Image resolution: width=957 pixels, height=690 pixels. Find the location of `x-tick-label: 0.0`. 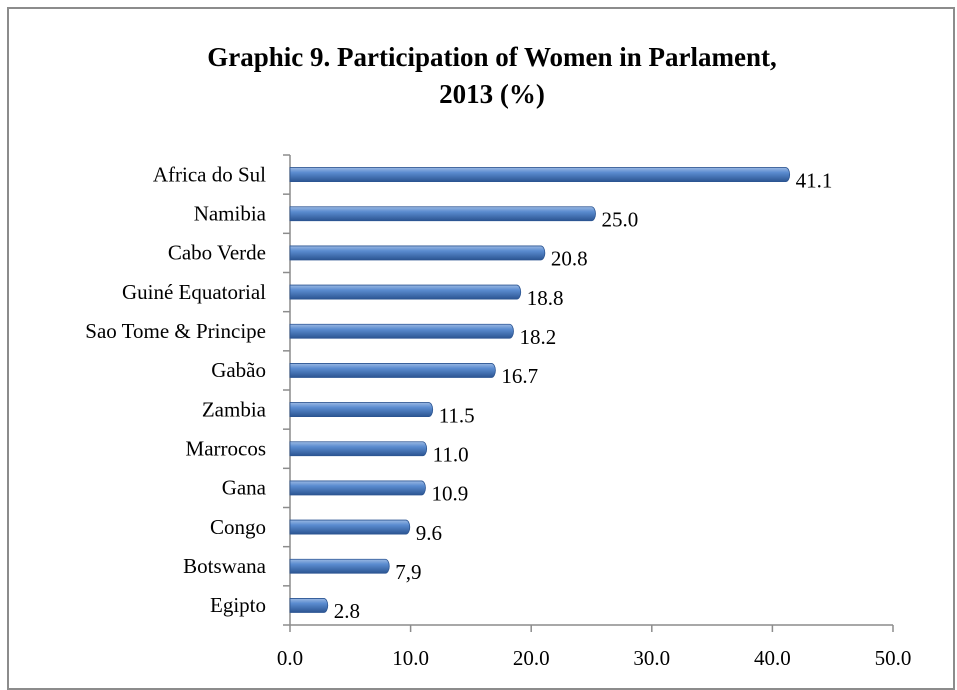

x-tick-label: 0.0 is located at coordinates (290, 658).